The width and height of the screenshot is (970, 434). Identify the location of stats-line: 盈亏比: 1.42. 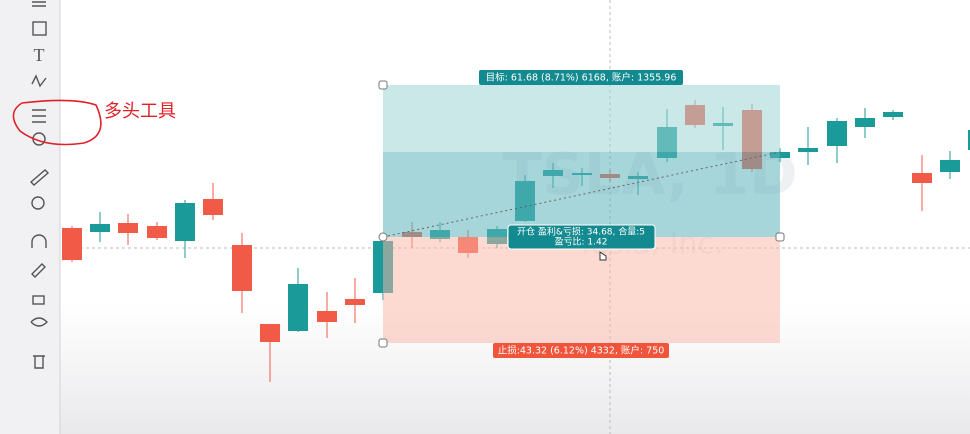
(581, 242).